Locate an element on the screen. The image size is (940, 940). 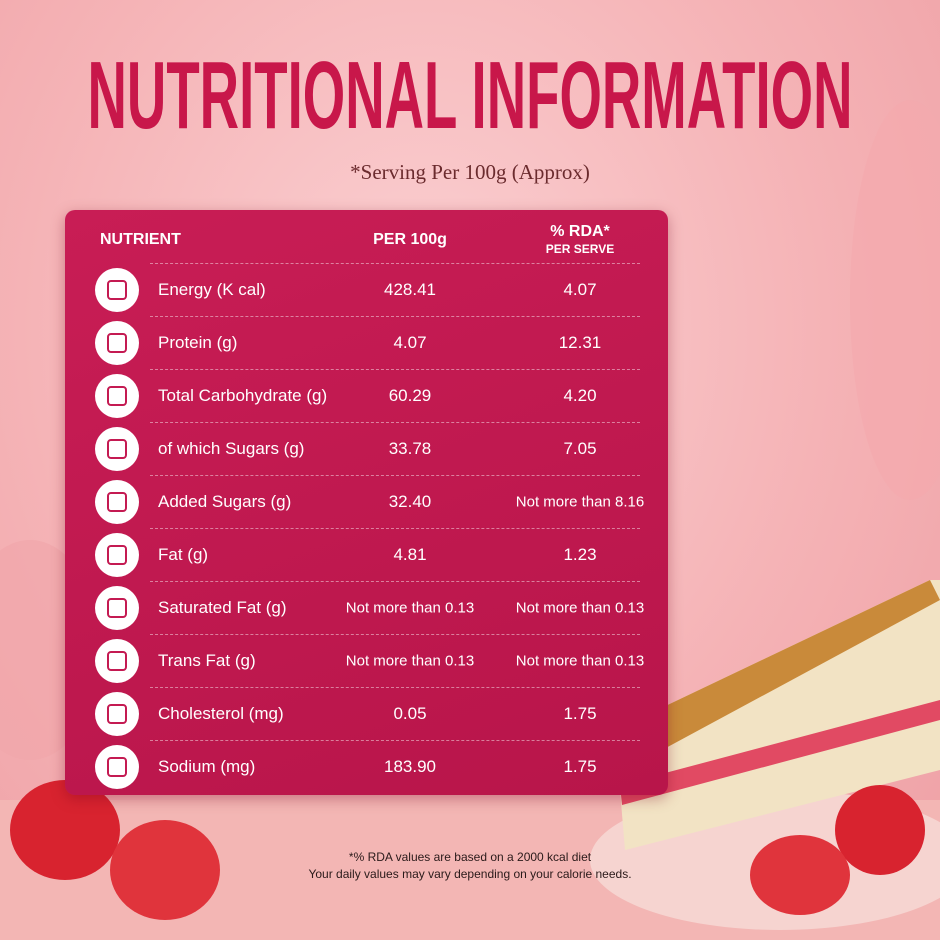
nutrient-name: Trans Fat (g) is located at coordinates (207, 660).